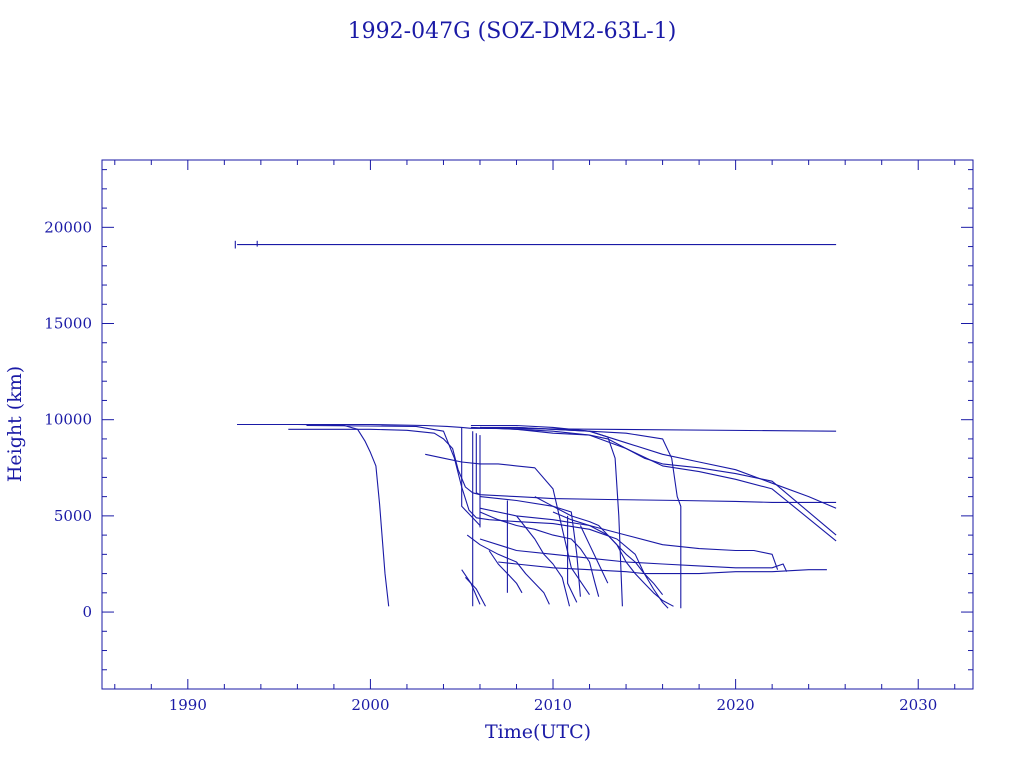 The height and width of the screenshot is (768, 1024). I want to click on x-tick-label: 2000, so click(370, 705).